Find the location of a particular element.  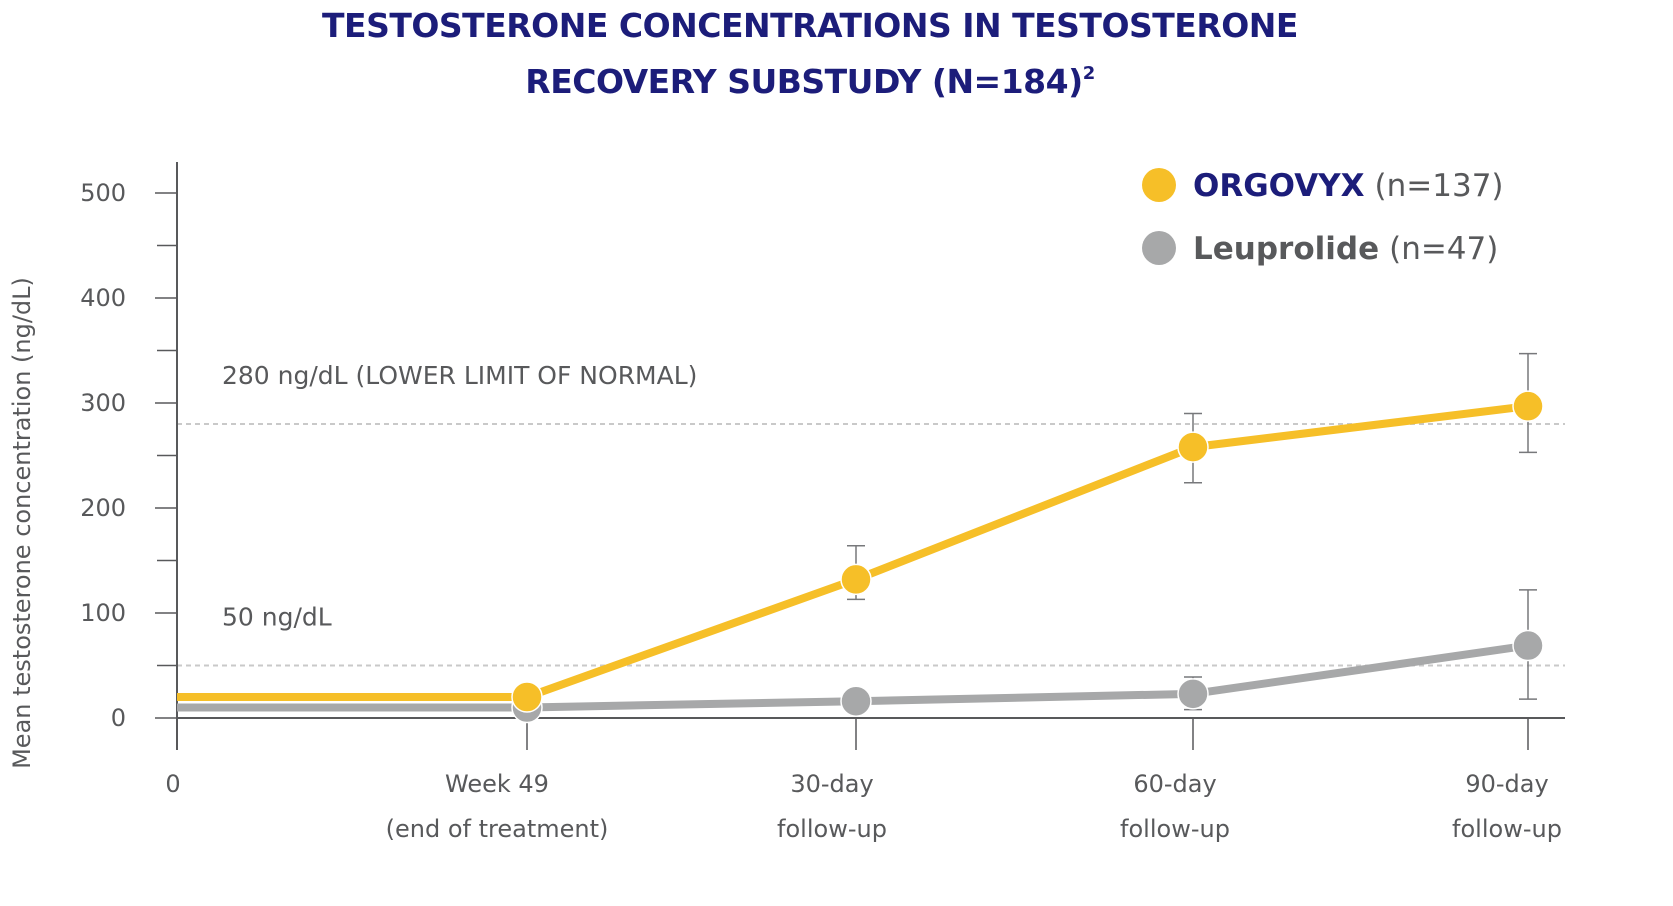

x-tick-label-3-1: follow-up is located at coordinates (1175, 829).